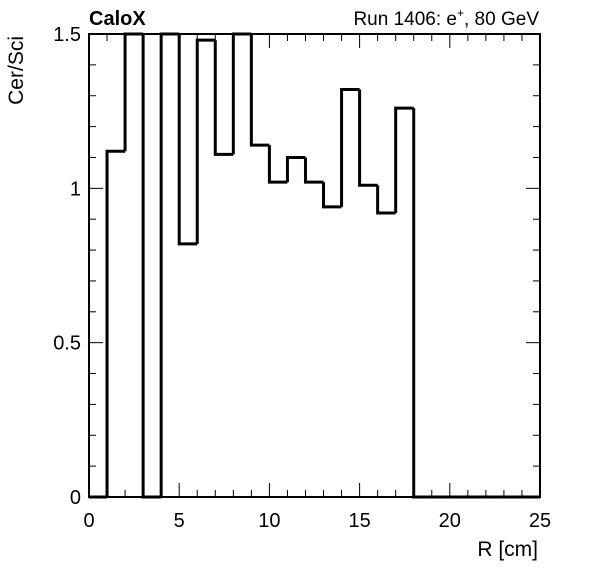 This screenshot has width=596, height=572. Describe the element at coordinates (75, 189) in the screenshot. I see `y-tick-label: 1` at that location.